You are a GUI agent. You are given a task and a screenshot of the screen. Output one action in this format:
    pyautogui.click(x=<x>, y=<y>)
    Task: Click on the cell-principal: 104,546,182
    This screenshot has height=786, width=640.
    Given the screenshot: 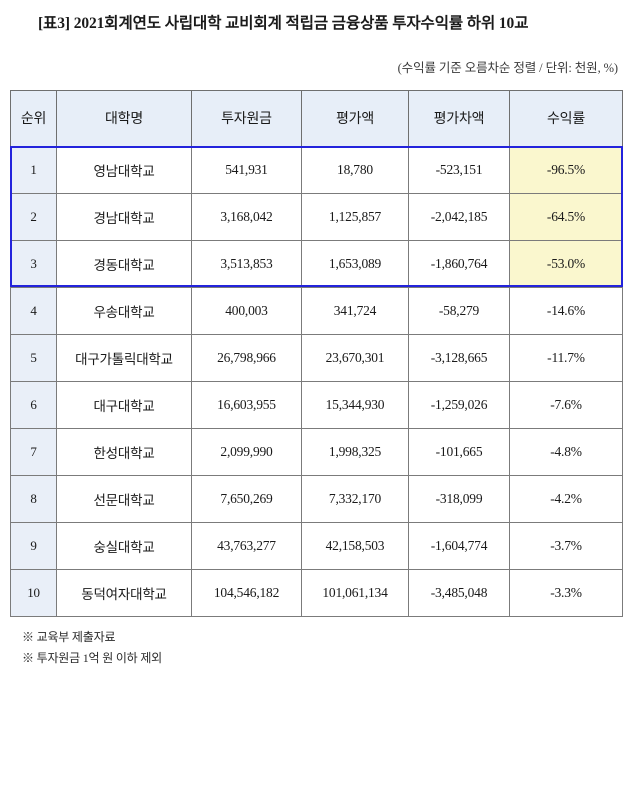 What is the action you would take?
    pyautogui.click(x=246, y=592)
    